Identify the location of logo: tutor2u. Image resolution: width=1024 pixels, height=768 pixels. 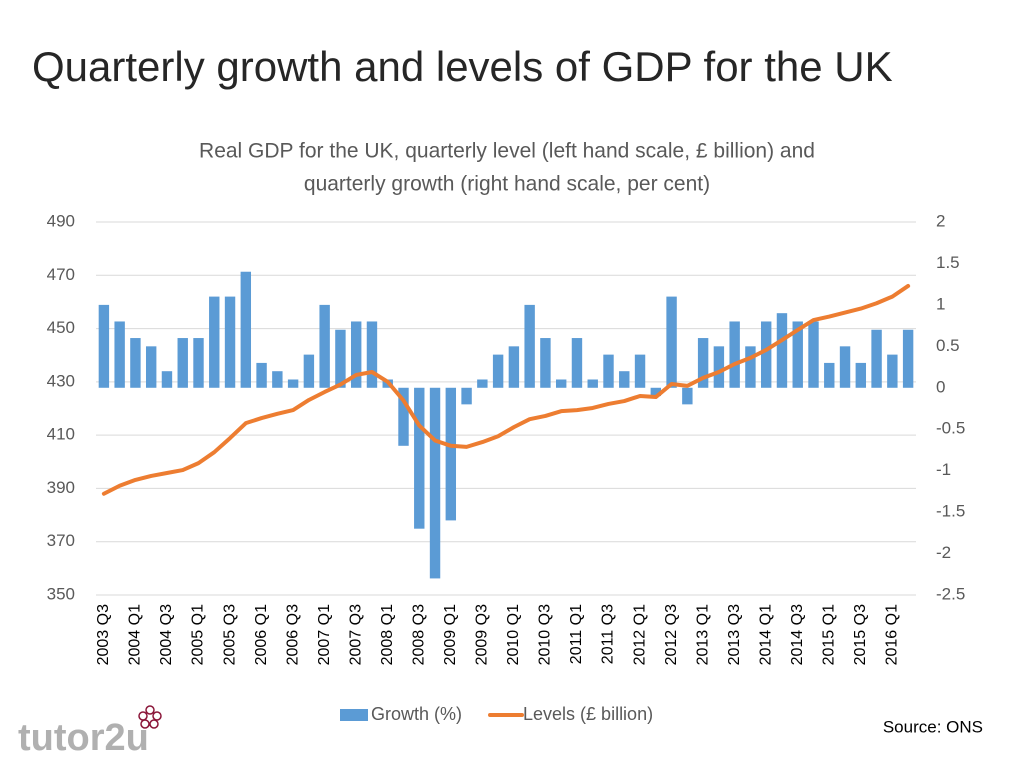
(83, 738).